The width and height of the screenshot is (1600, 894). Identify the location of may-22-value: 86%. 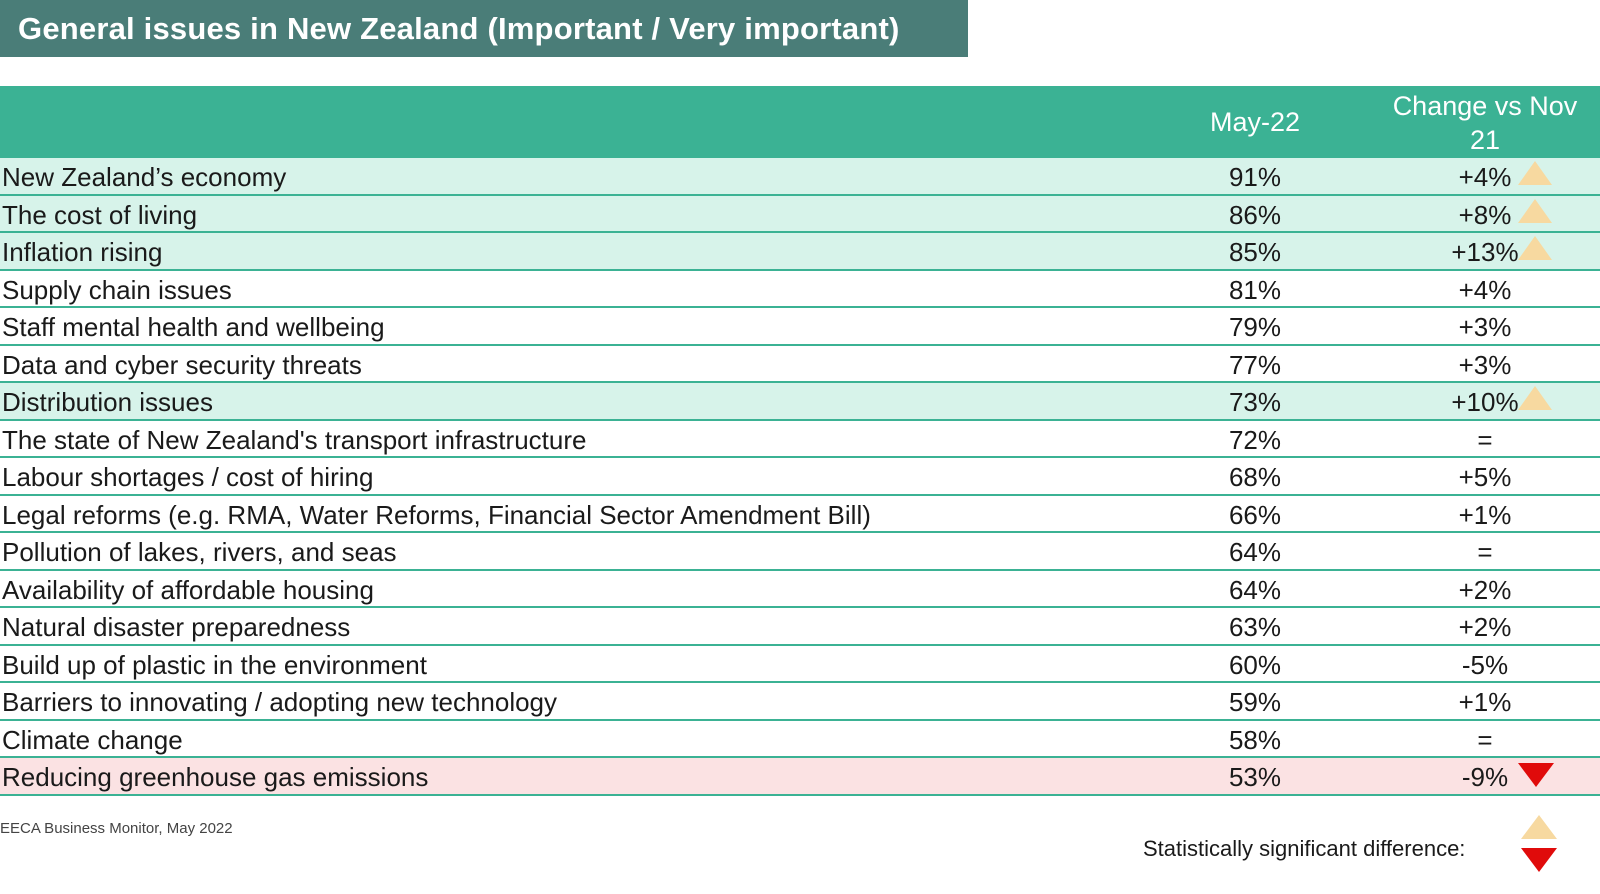
(1255, 214).